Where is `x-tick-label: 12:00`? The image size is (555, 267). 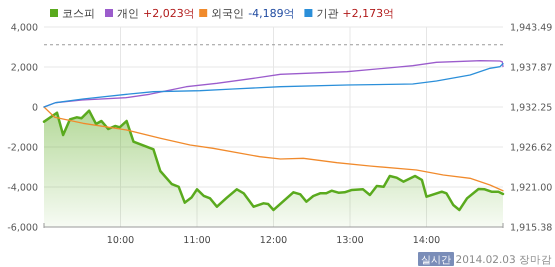 x-tick-label: 12:00 is located at coordinates (274, 240).